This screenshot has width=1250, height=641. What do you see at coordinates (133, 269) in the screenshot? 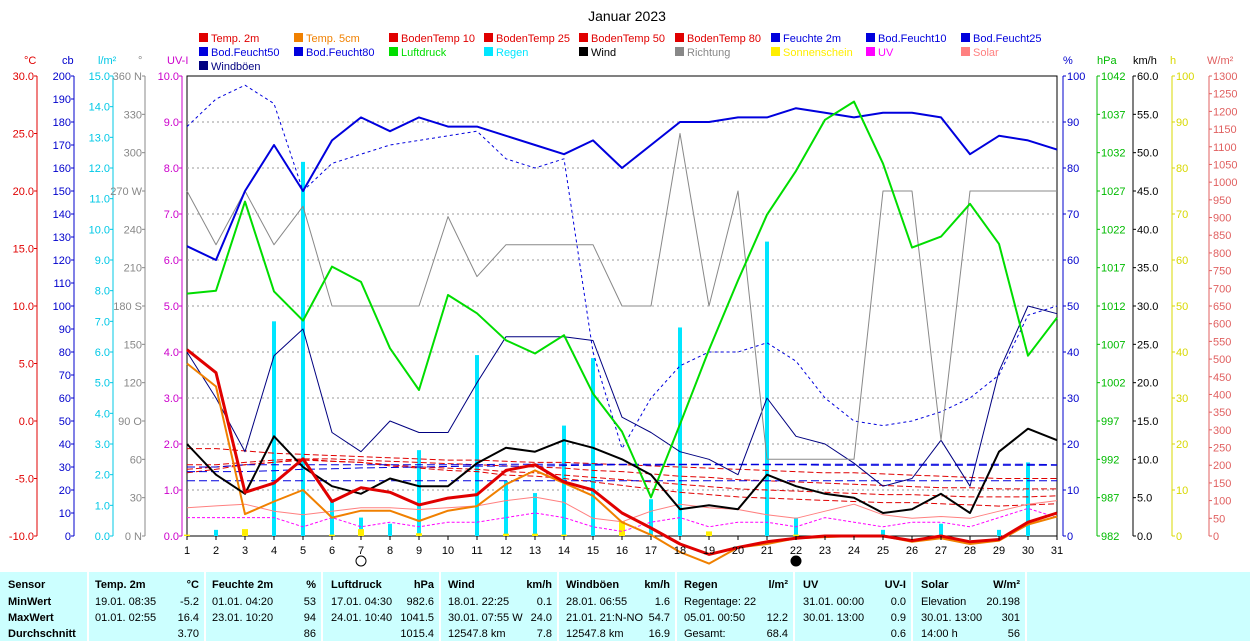
I see `axis-tick-label: 210` at bounding box center [133, 269].